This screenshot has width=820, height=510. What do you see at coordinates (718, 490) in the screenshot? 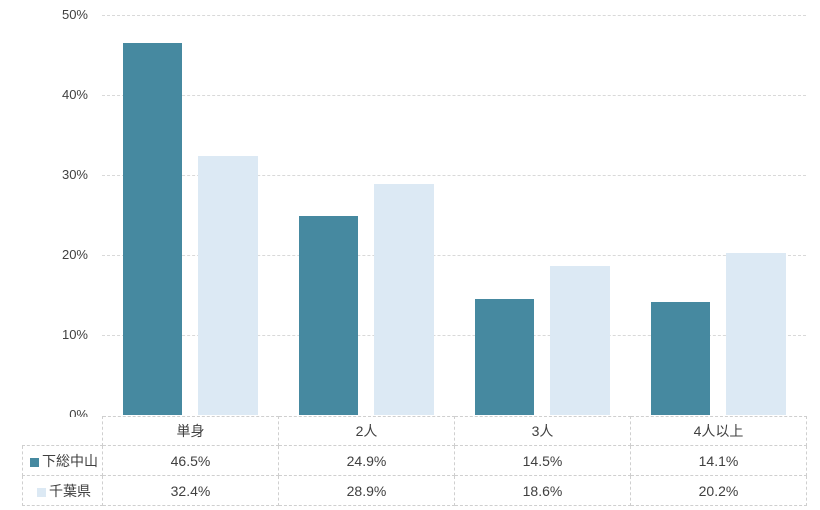
I see `value-cell: 20.2%` at bounding box center [718, 490].